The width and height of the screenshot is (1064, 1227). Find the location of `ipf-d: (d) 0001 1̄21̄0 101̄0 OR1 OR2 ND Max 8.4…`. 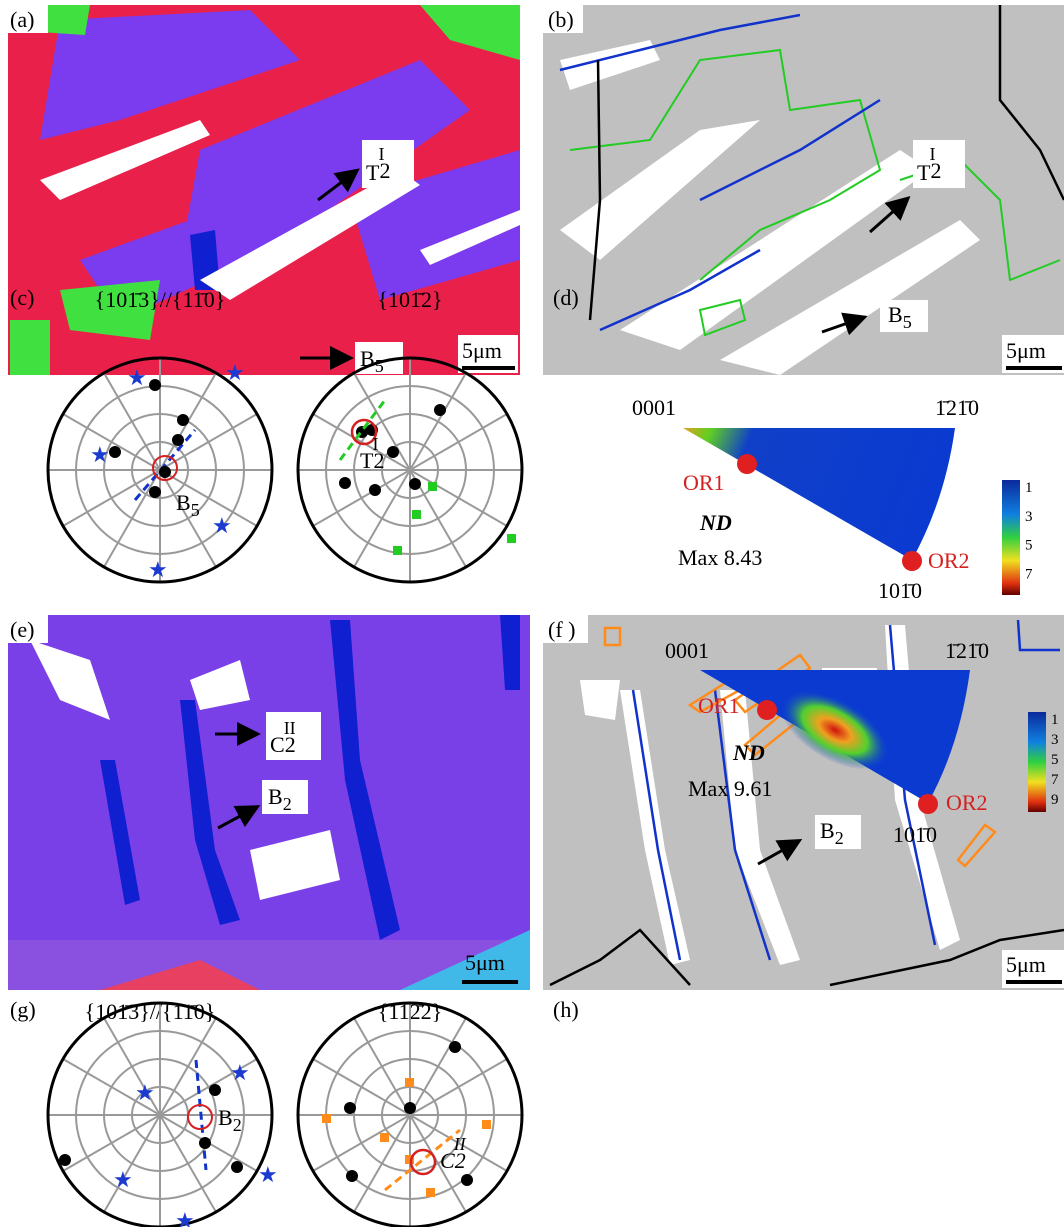

ipf-d: (d) 0001 1̄21̄0 101̄0 OR1 OR2 ND Max 8.4… is located at coordinates (793, 444).